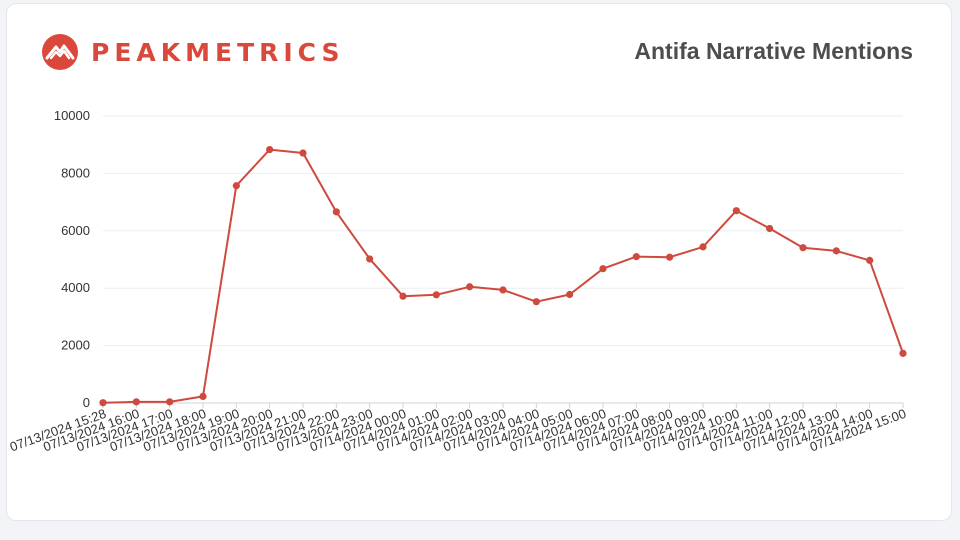 The image size is (960, 540). Describe the element at coordinates (773, 51) in the screenshot. I see `chart-title: Antifa Narrative Mentions` at that location.